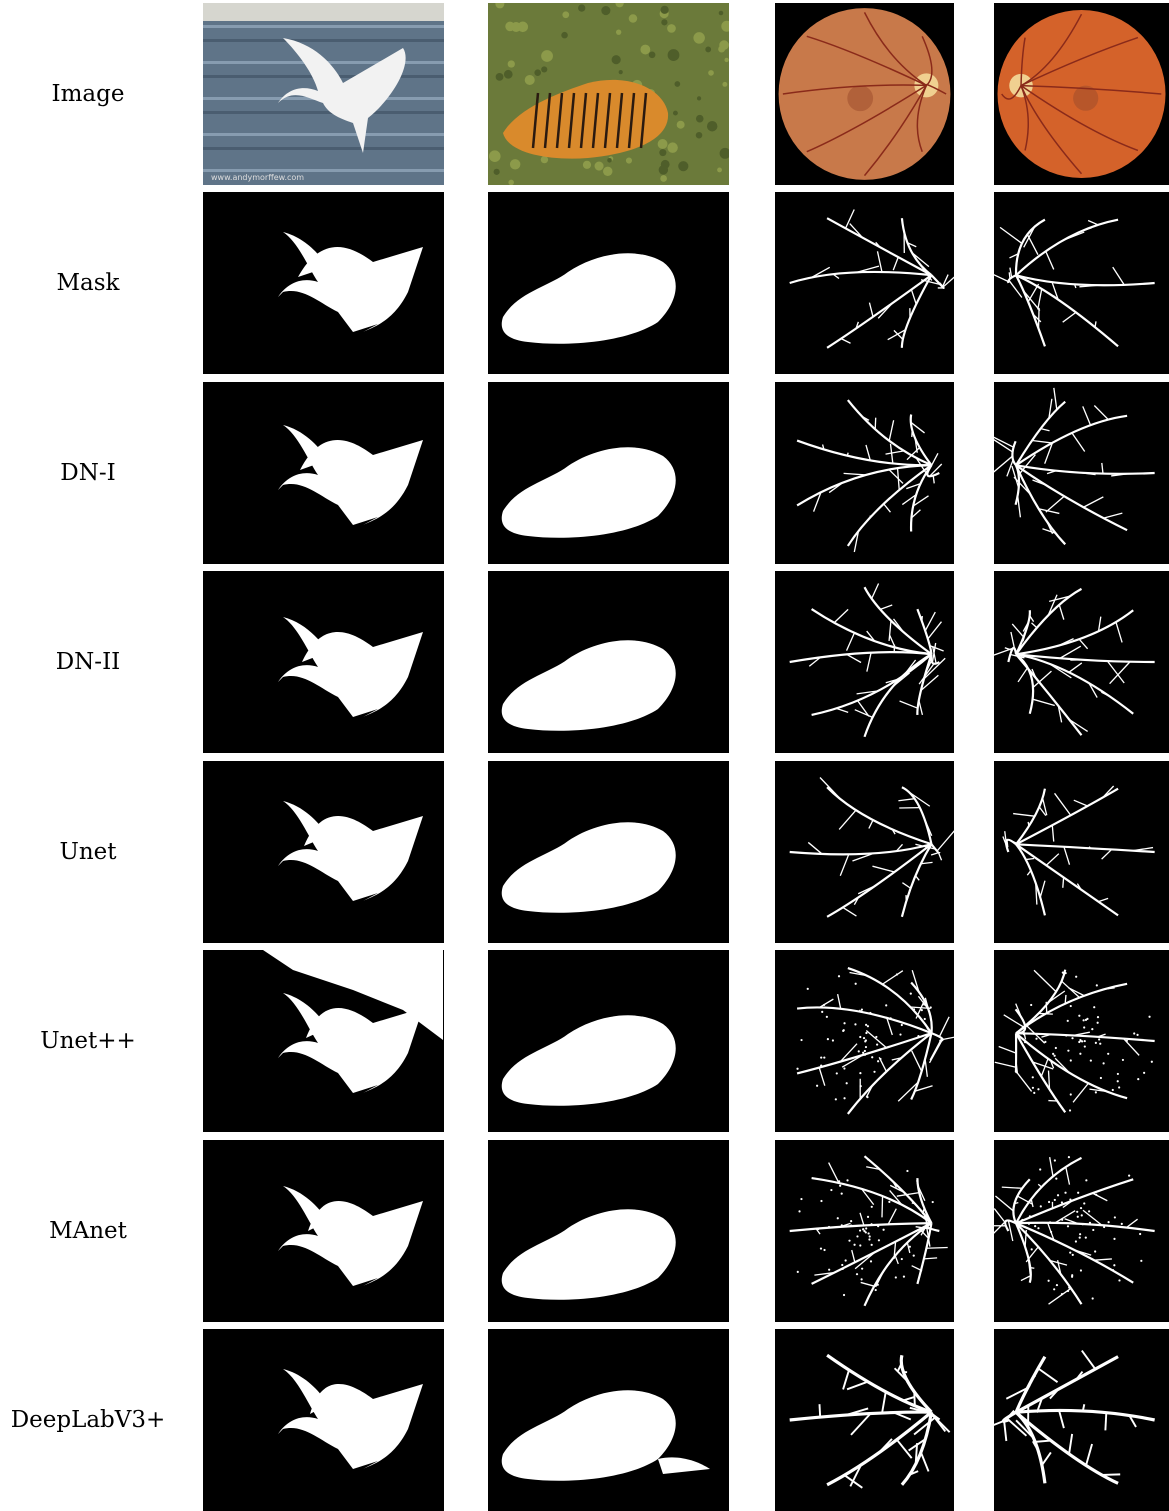  Describe the element at coordinates (257, 177) in the screenshot. I see `photo-watermark: www.andymorffew.com` at that location.